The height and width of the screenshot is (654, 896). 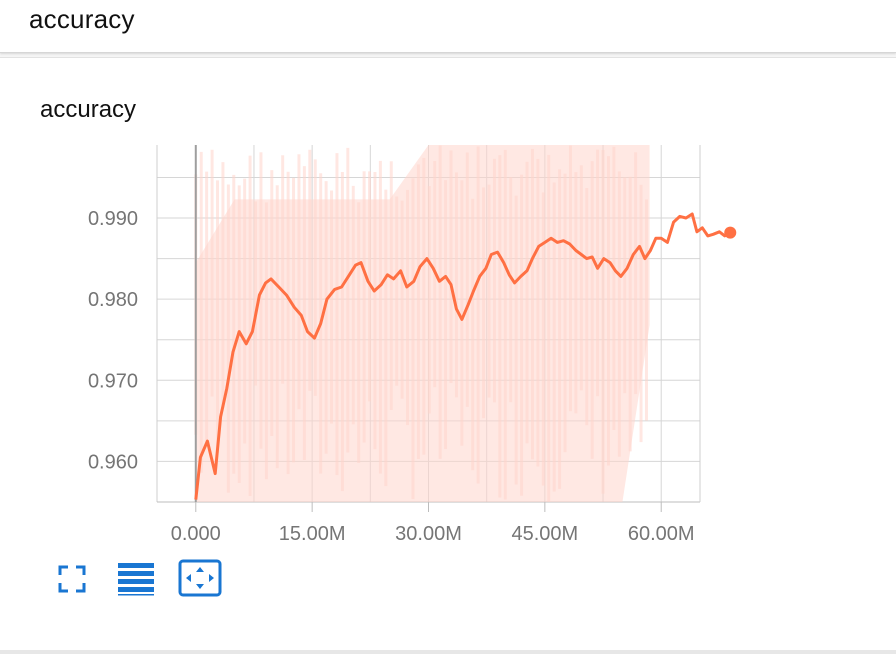 What do you see at coordinates (448, 26) in the screenshot?
I see `header-bar: accuracy` at bounding box center [448, 26].